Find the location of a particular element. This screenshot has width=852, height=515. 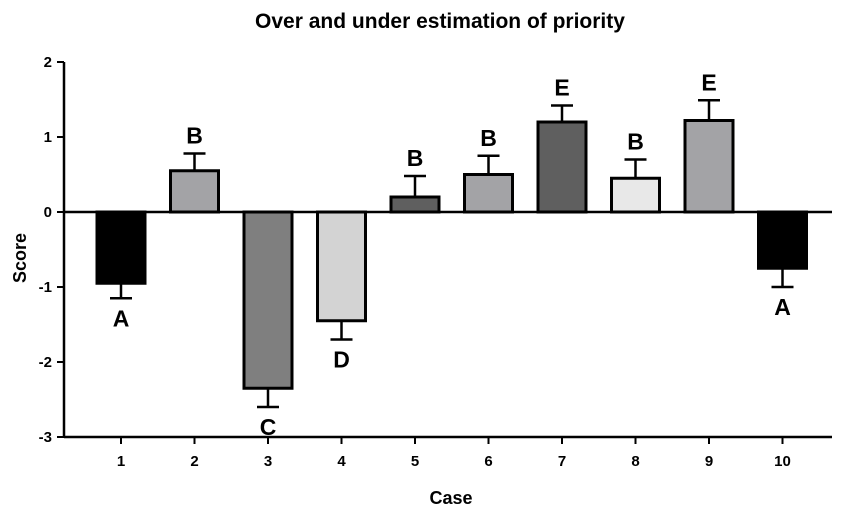

x-axis-label: Case is located at coordinates (450, 498).